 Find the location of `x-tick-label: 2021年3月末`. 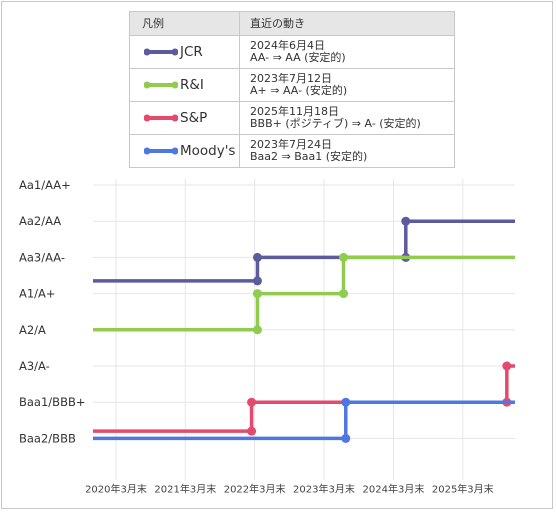

x-tick-label: 2021年3月末 is located at coordinates (185, 488).